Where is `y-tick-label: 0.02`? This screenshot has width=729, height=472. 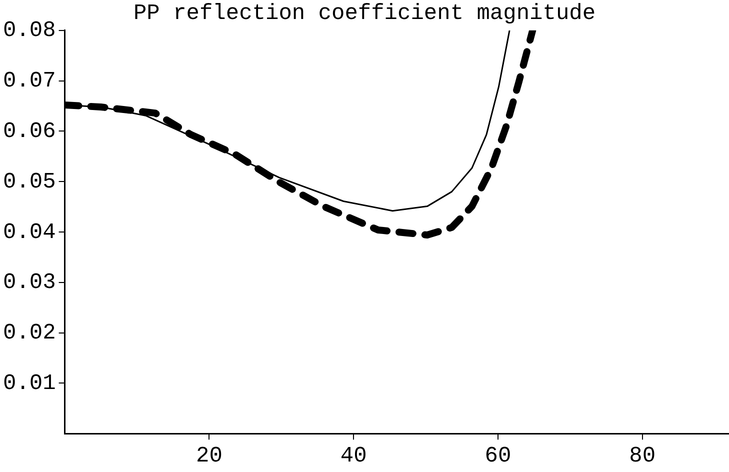
y-tick-label: 0.02 is located at coordinates (29, 333).